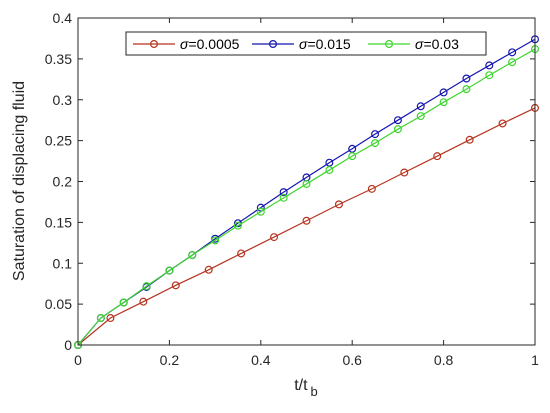 This screenshot has height=413, width=550. Describe the element at coordinates (261, 360) in the screenshot. I see `x-tick-label: 0.4` at that location.